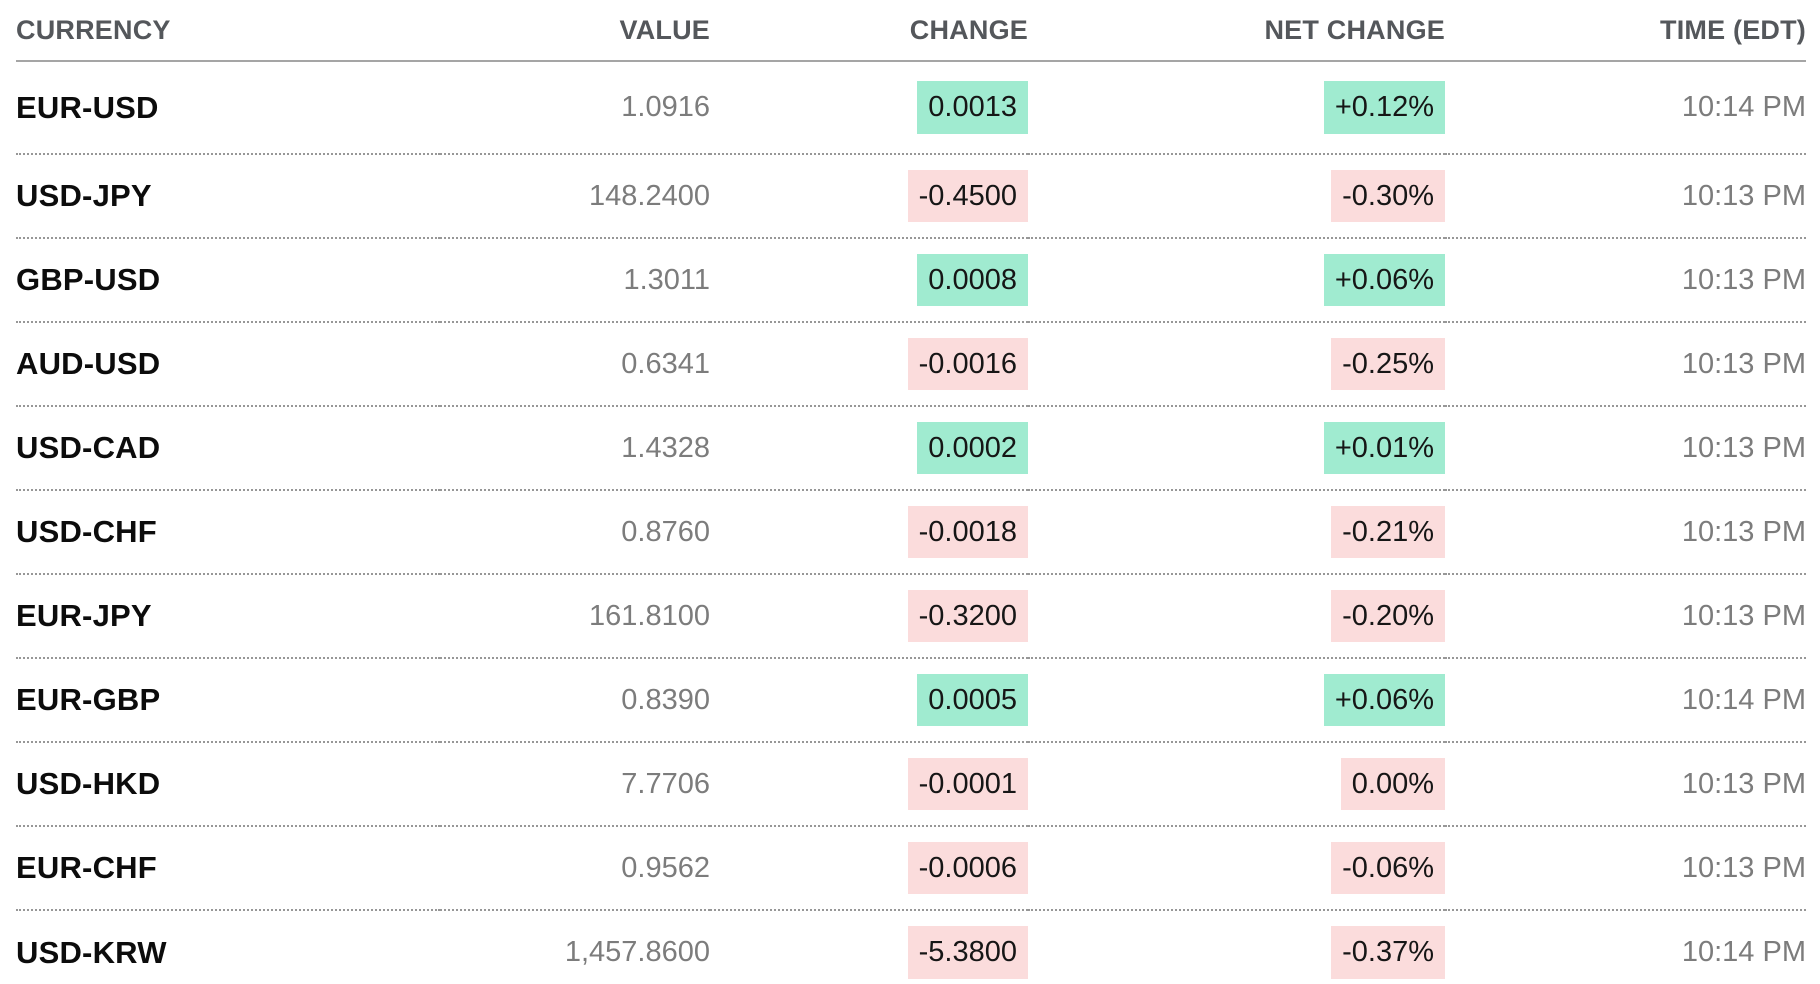 The image size is (1820, 984). Describe the element at coordinates (967, 532) in the screenshot. I see `change-chip: -0.0018` at that location.